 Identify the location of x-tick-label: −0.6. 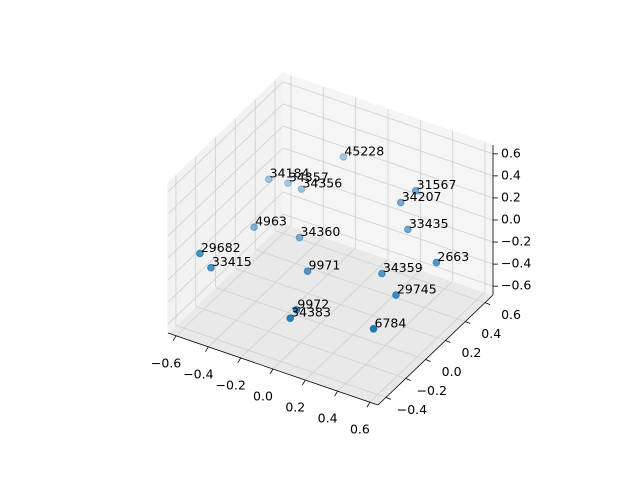
(166, 362).